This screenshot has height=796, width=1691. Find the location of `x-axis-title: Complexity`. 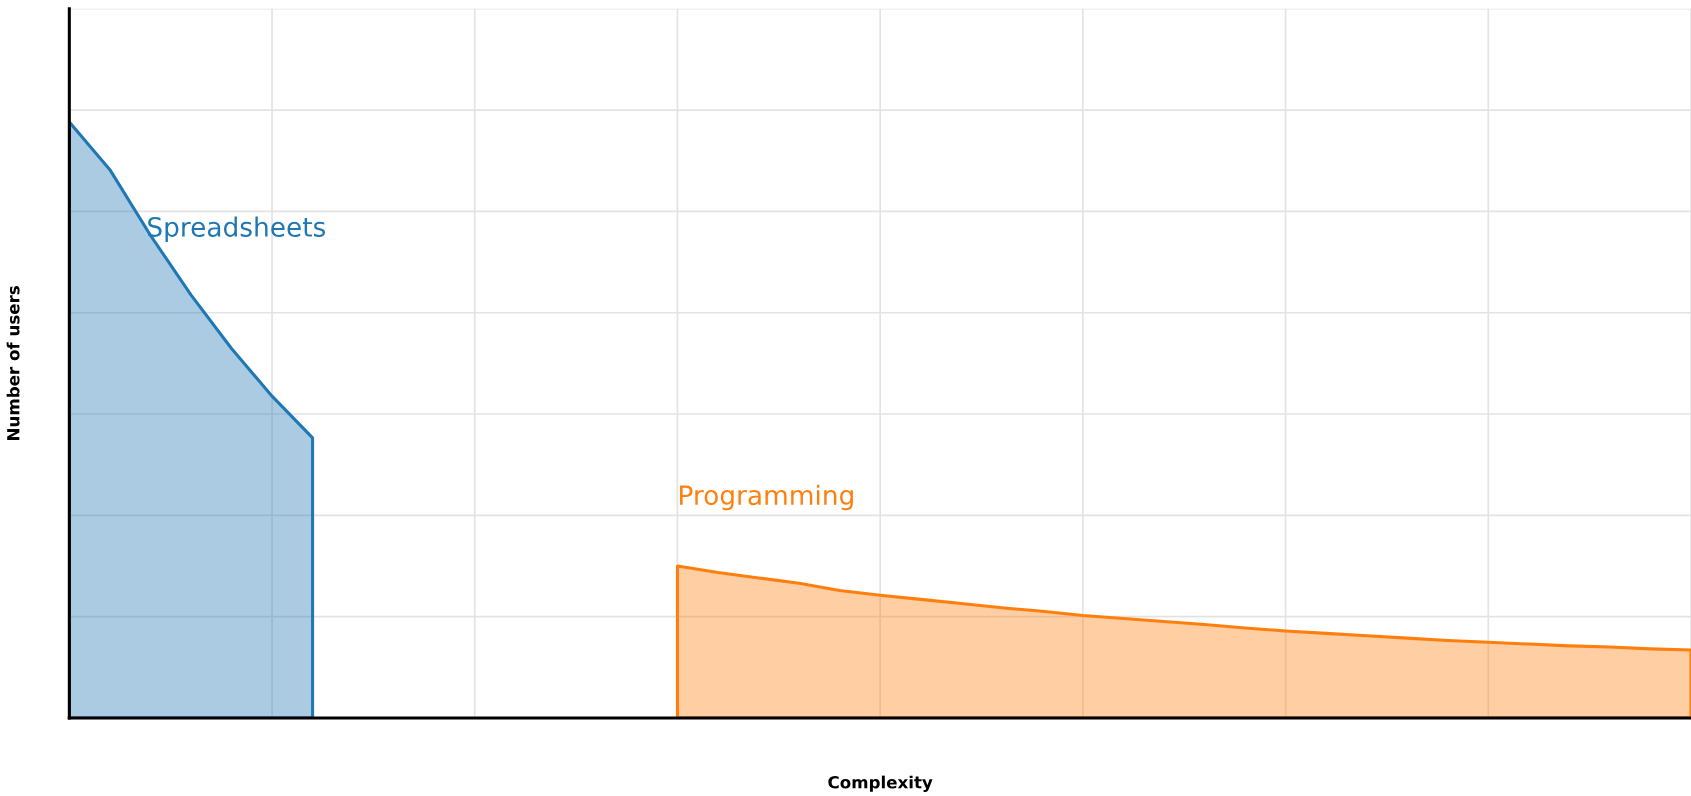

x-axis-title: Complexity is located at coordinates (880, 783).